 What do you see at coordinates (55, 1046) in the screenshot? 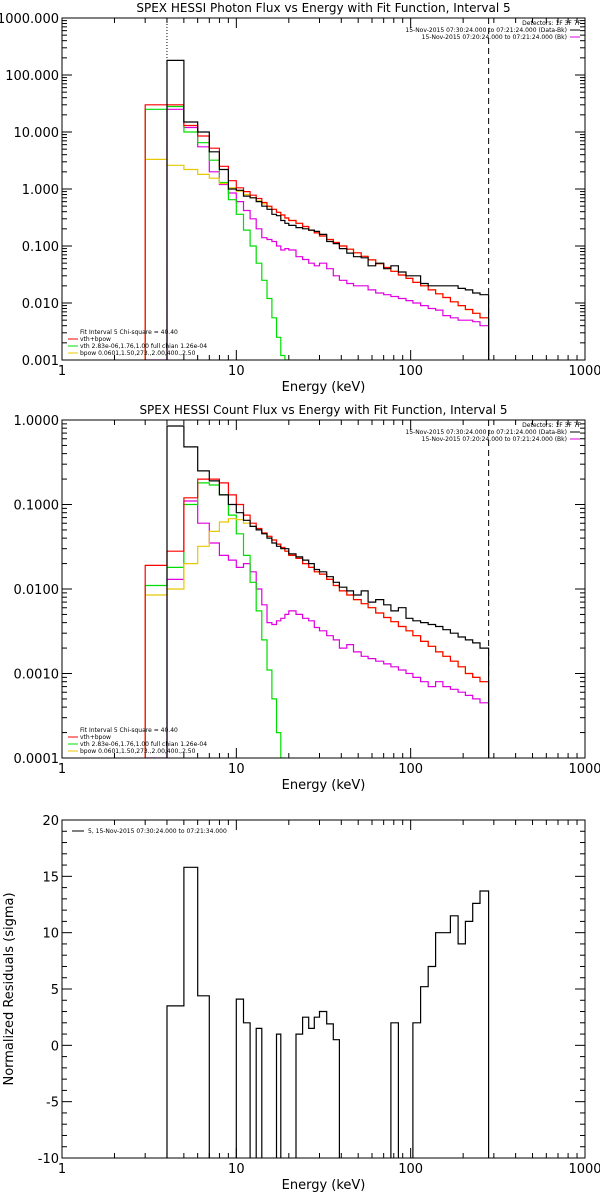
I see `y-tick-label: 0` at bounding box center [55, 1046].